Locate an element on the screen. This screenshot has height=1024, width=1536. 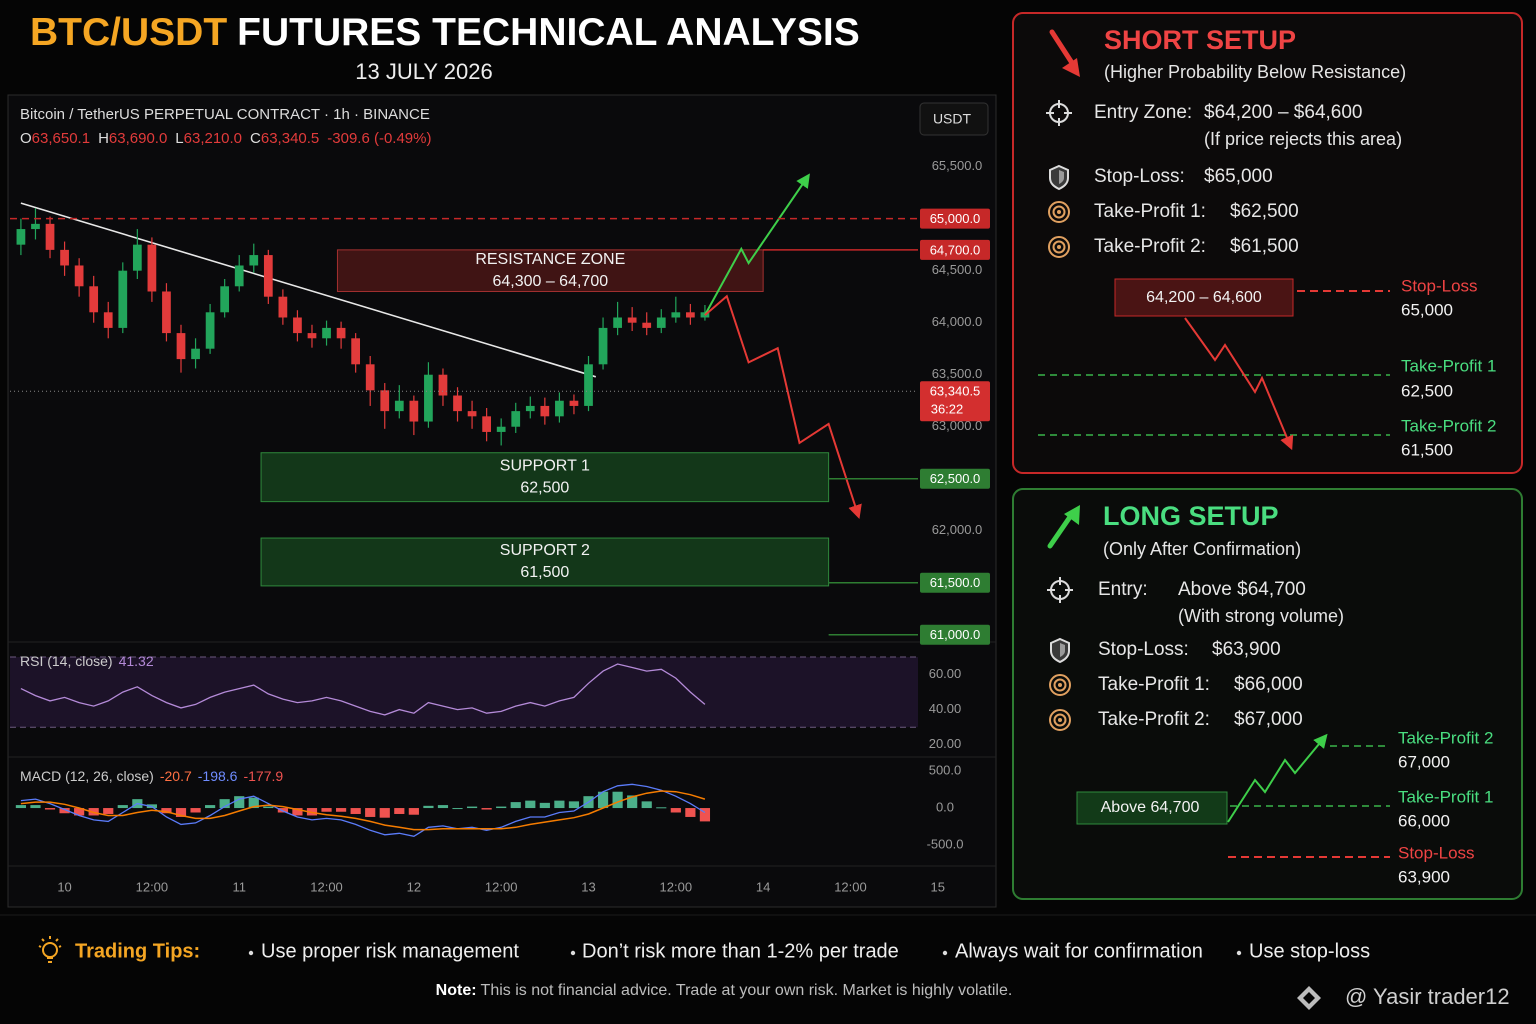
macd-line is located at coordinates (363, 810).